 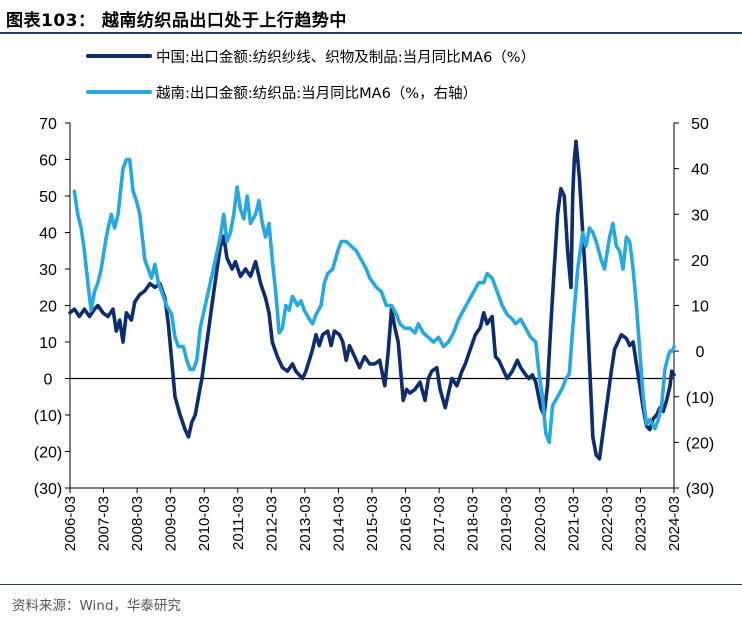 I want to click on x-tick-label: 2019-03, so click(x=506, y=523).